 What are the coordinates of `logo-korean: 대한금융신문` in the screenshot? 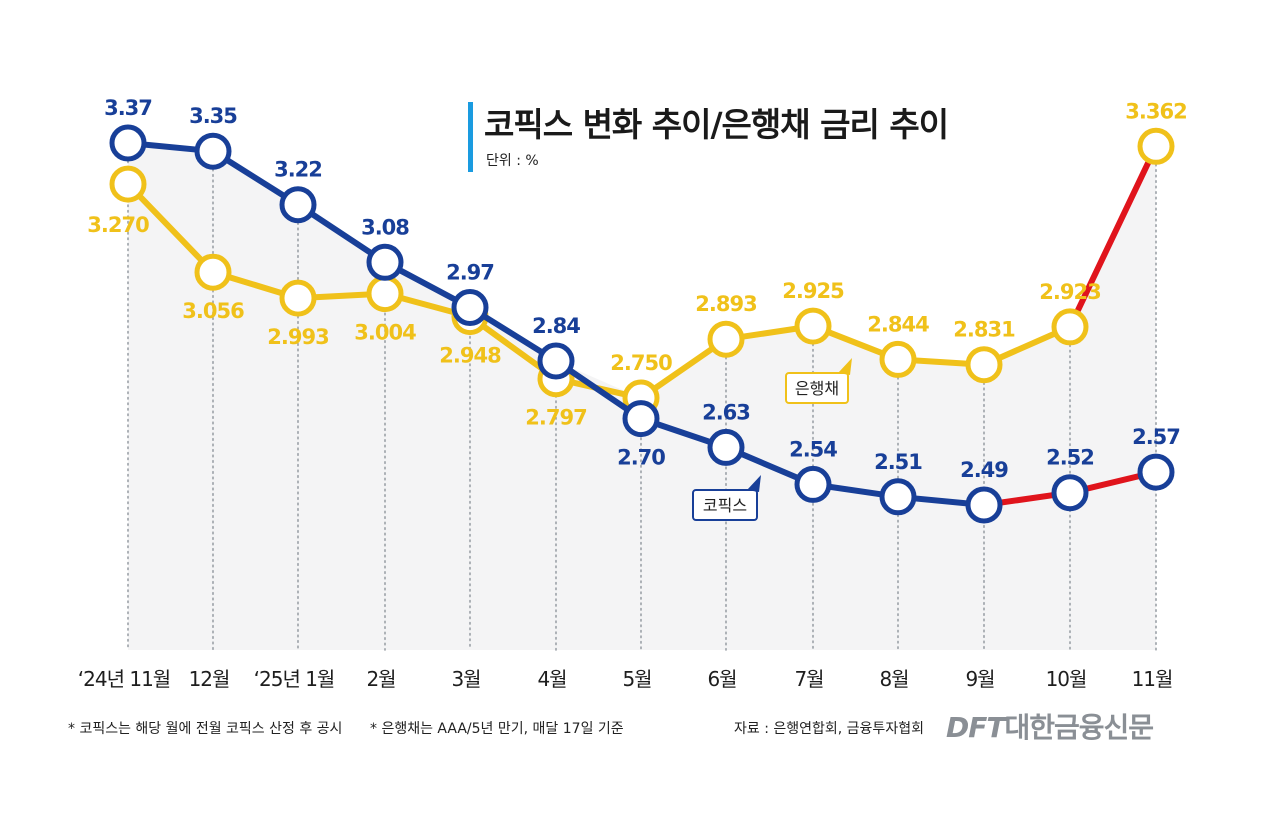 It's located at (1079, 727).